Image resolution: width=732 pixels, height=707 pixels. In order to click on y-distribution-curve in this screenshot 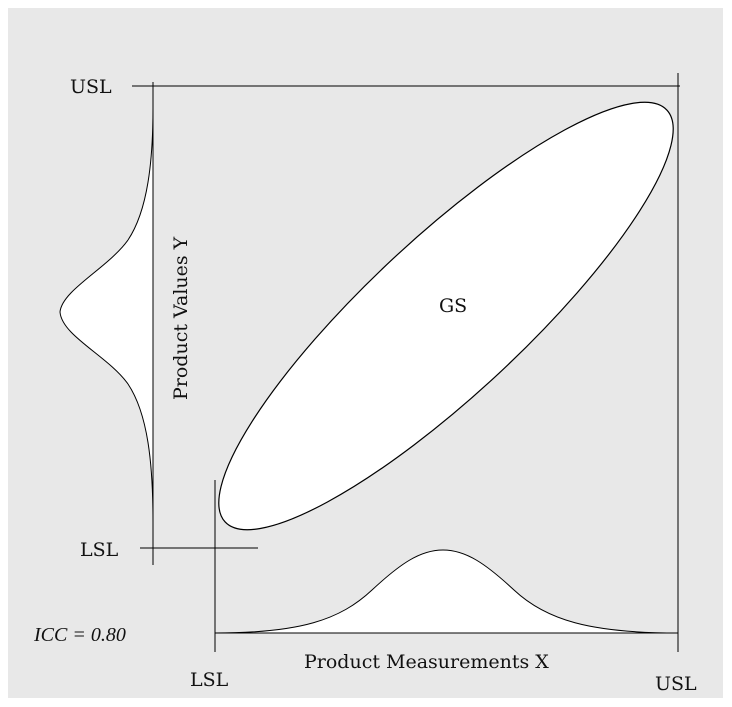, I will do `click(106, 315)`.